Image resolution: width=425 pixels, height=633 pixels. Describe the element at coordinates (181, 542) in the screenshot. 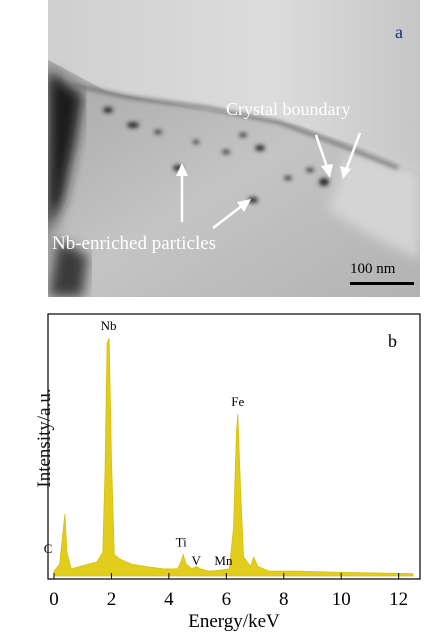

I see `peak-label-ti: Ti` at that location.